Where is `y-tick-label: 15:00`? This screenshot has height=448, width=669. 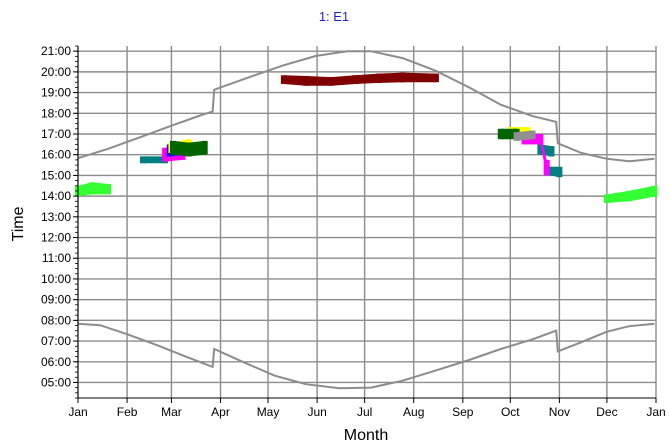
y-tick-label: 15:00 is located at coordinates (56, 175).